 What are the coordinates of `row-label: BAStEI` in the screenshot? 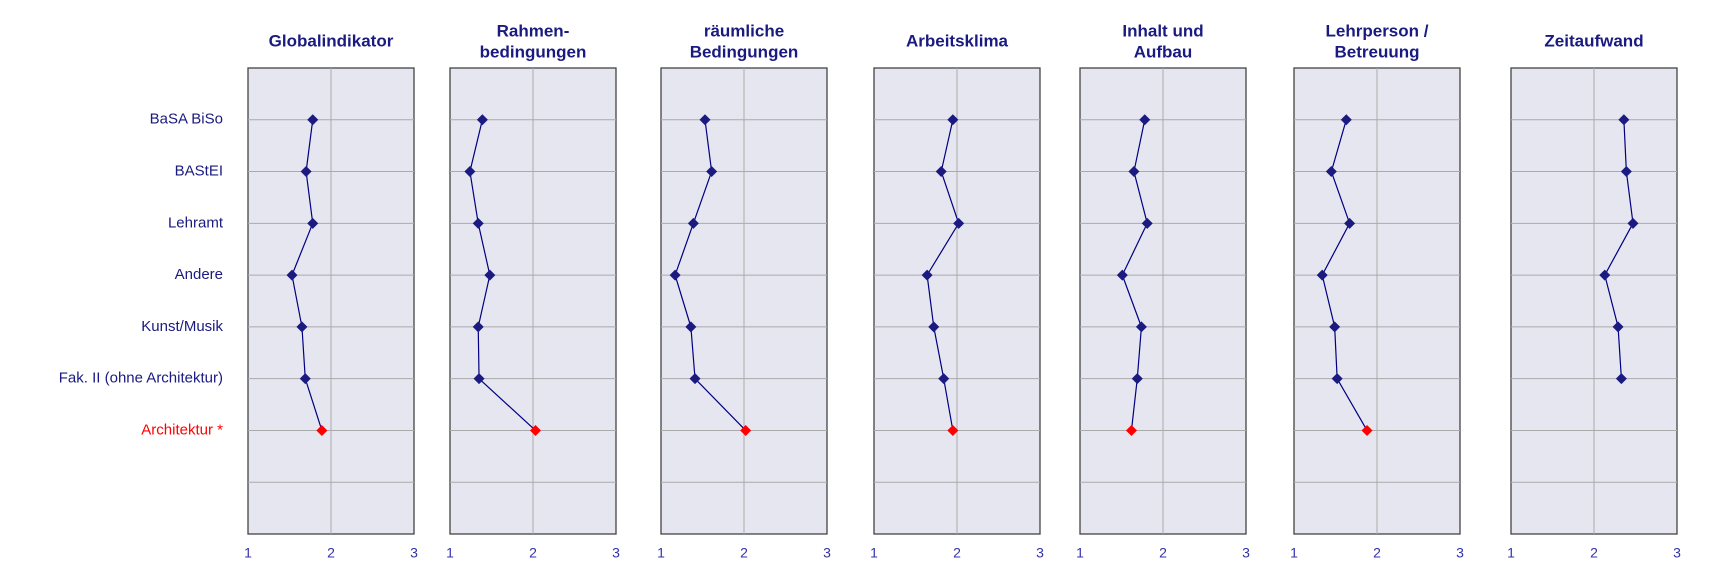 It's located at (199, 171).